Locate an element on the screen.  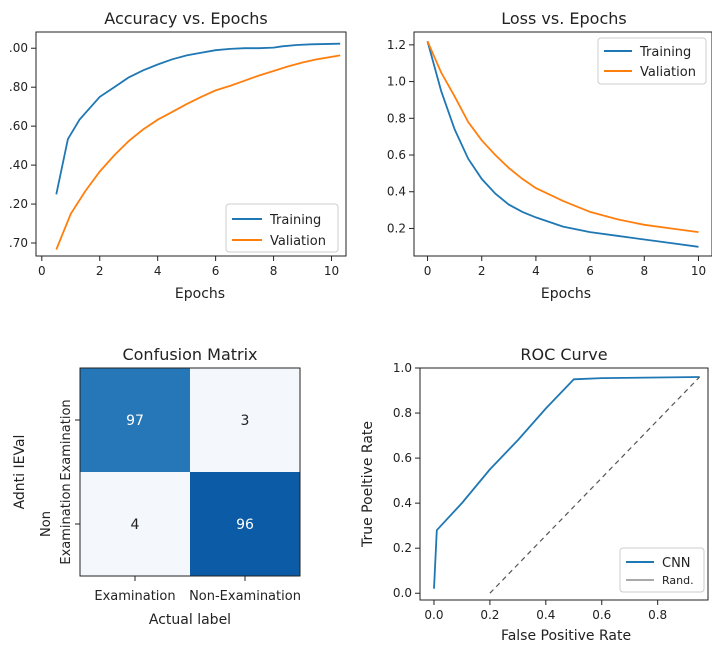
cm-value-0-1: 3 is located at coordinates (245, 421).